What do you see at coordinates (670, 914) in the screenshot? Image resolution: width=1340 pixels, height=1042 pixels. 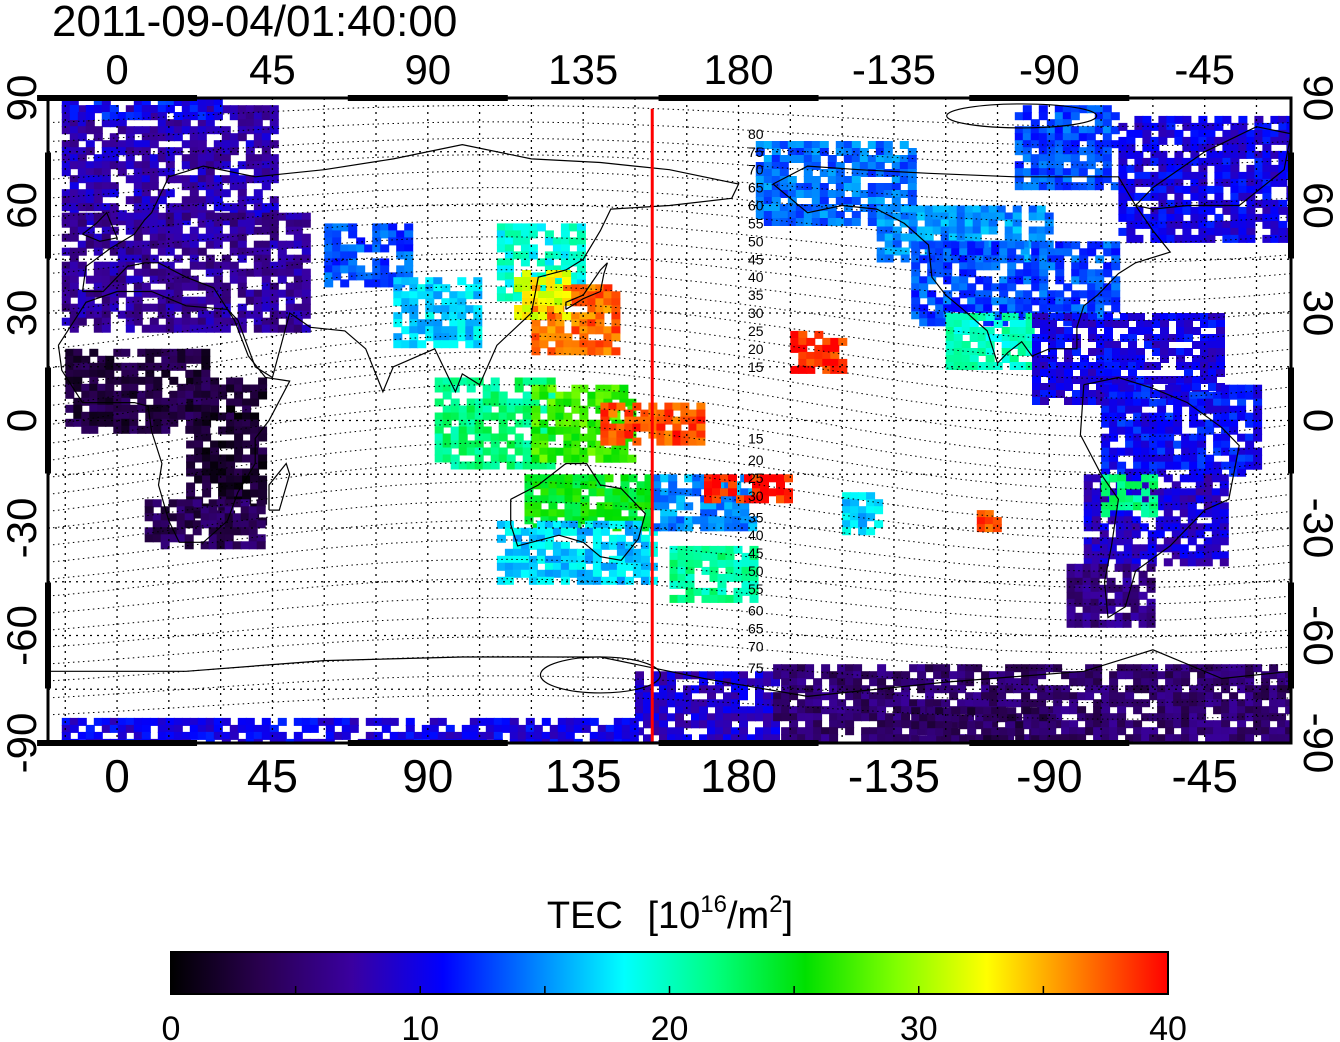 I see `colorbar-title: TEC [1016/m2]` at bounding box center [670, 914].